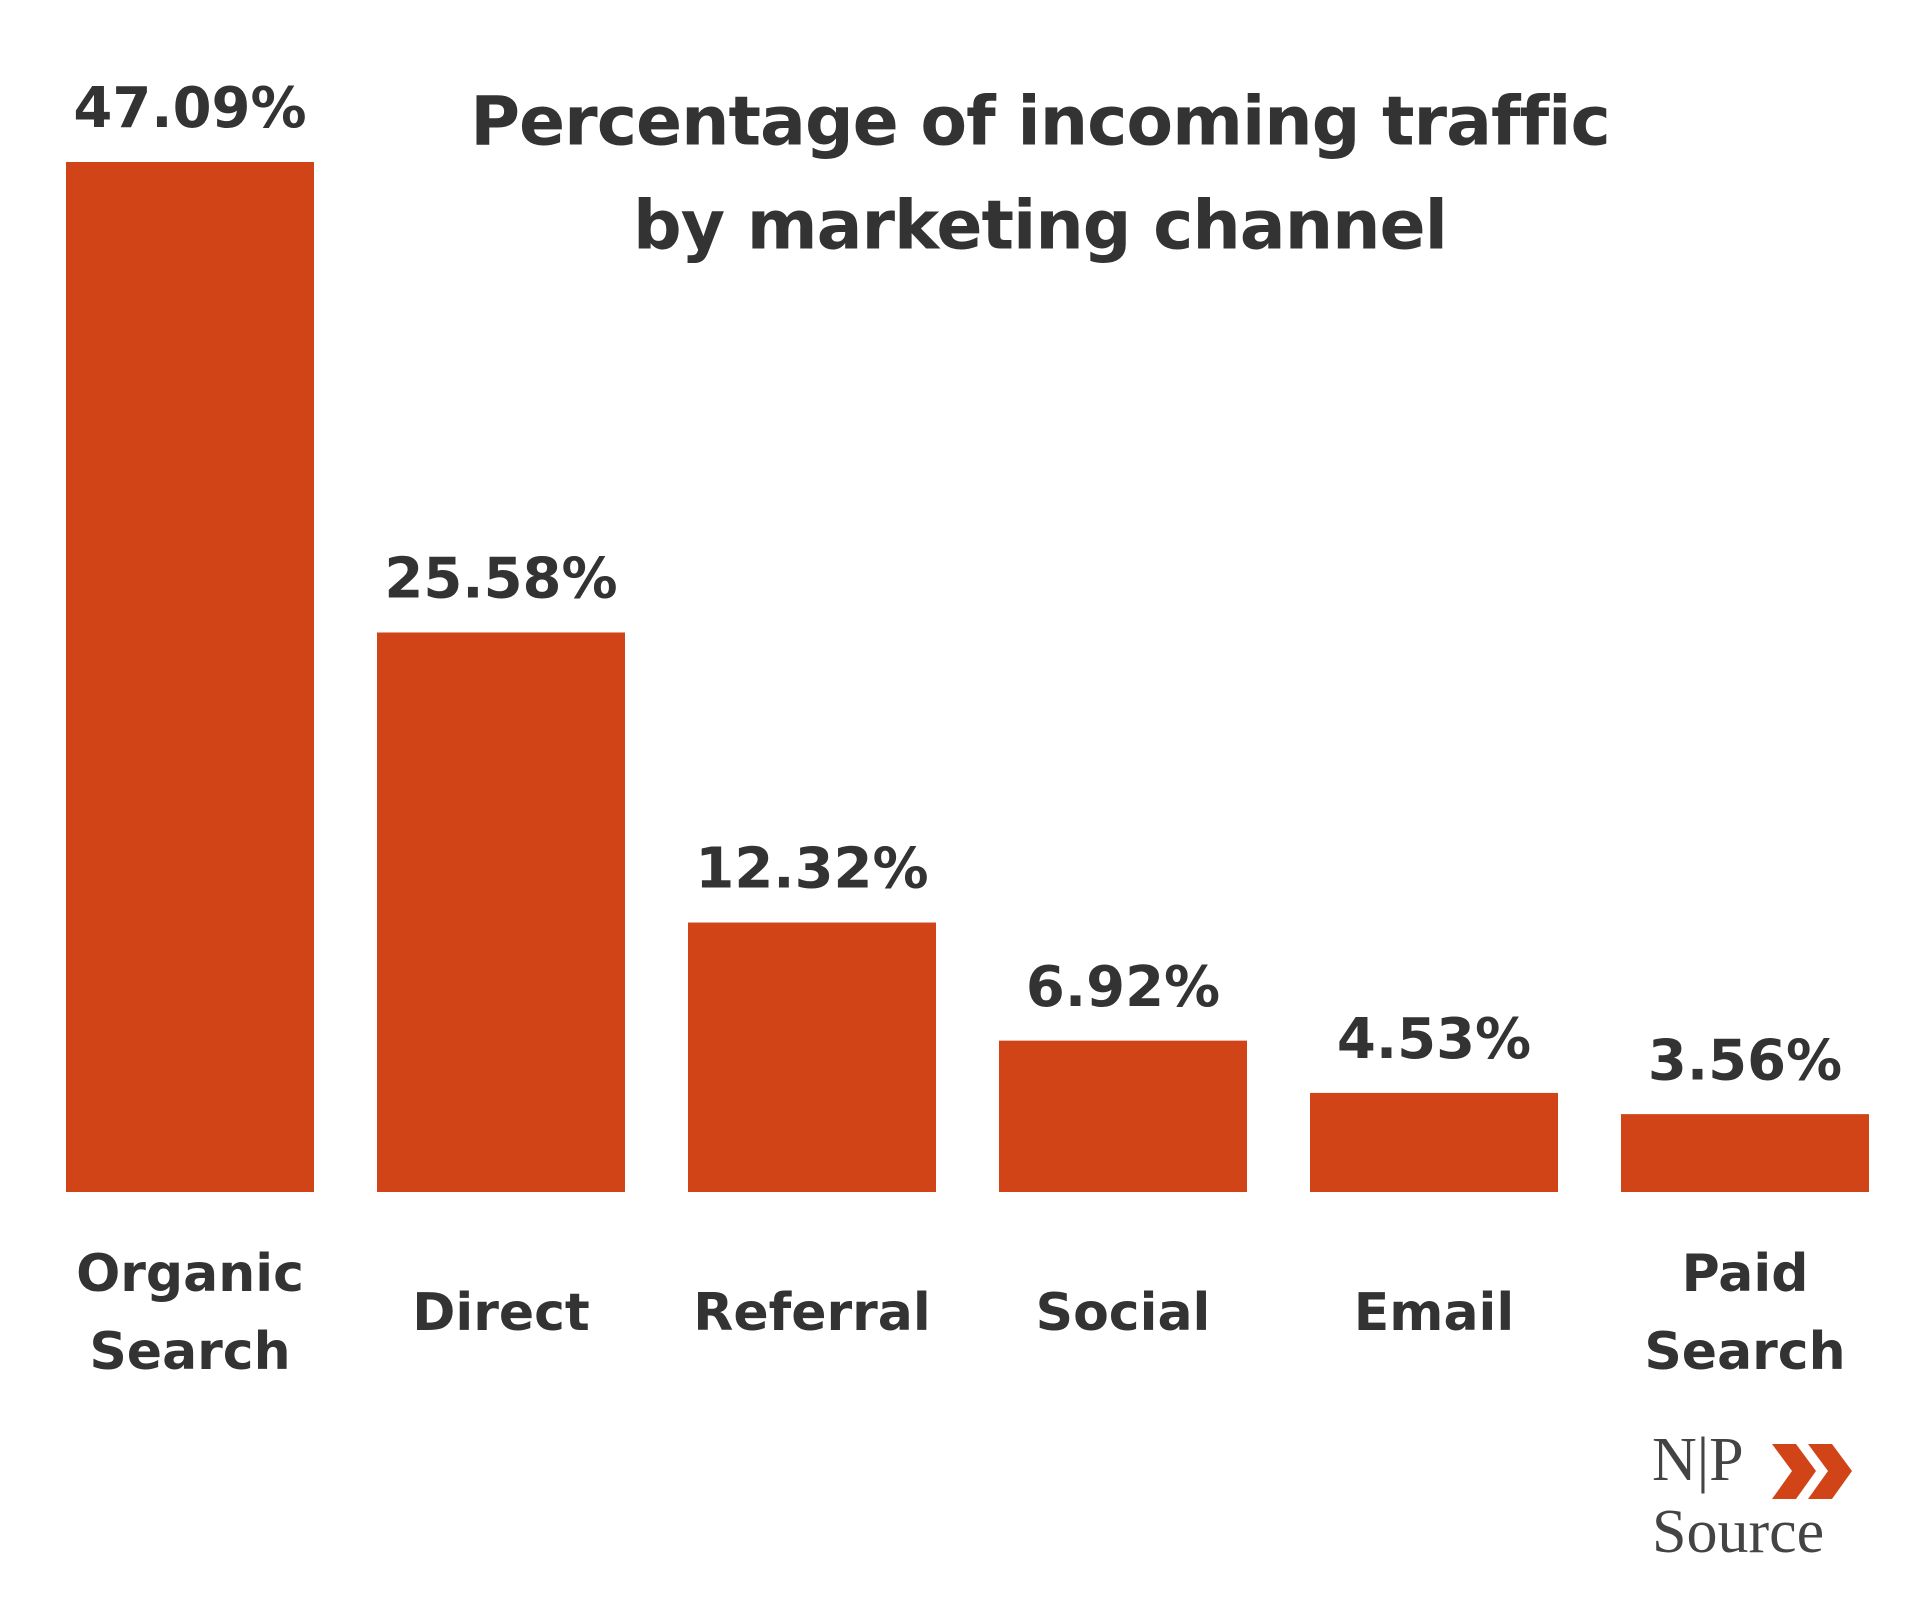 The height and width of the screenshot is (1615, 1920). Describe the element at coordinates (1123, 1313) in the screenshot. I see `x-tick-label: Social` at that location.